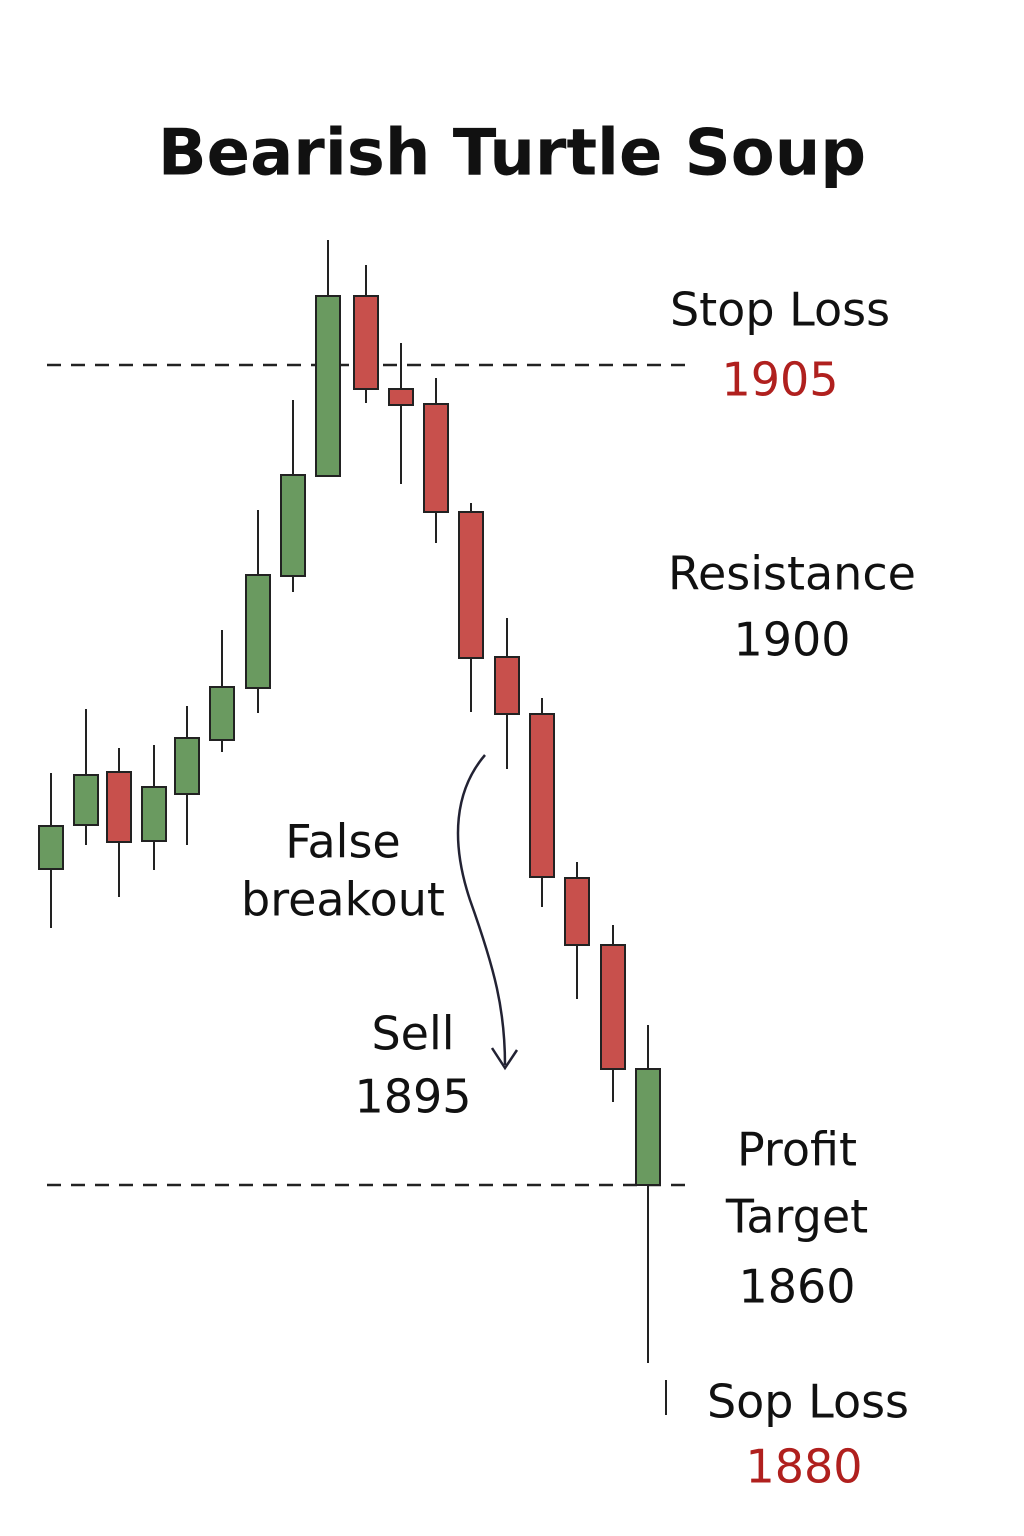 This screenshot has width=1024, height=1536. What do you see at coordinates (412, 1034) in the screenshot?
I see `sell-label: Sell` at bounding box center [412, 1034].